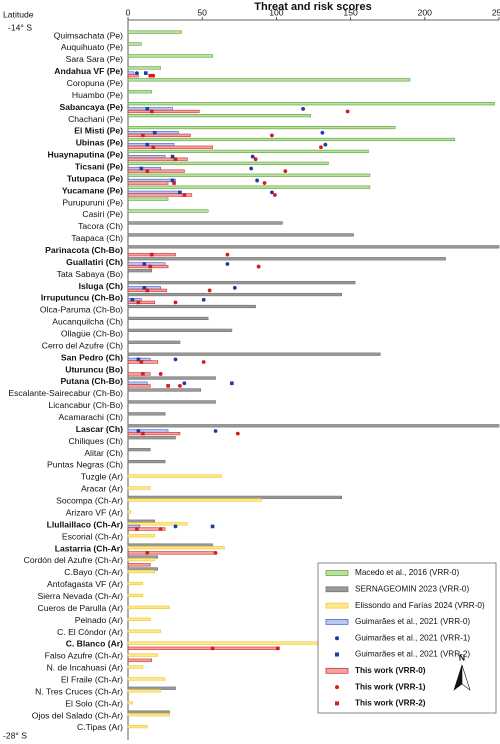 The width and height of the screenshot is (500, 744). I want to click on category-label: Escalante-Sairecabur (Ch-Bo), so click(65, 393).